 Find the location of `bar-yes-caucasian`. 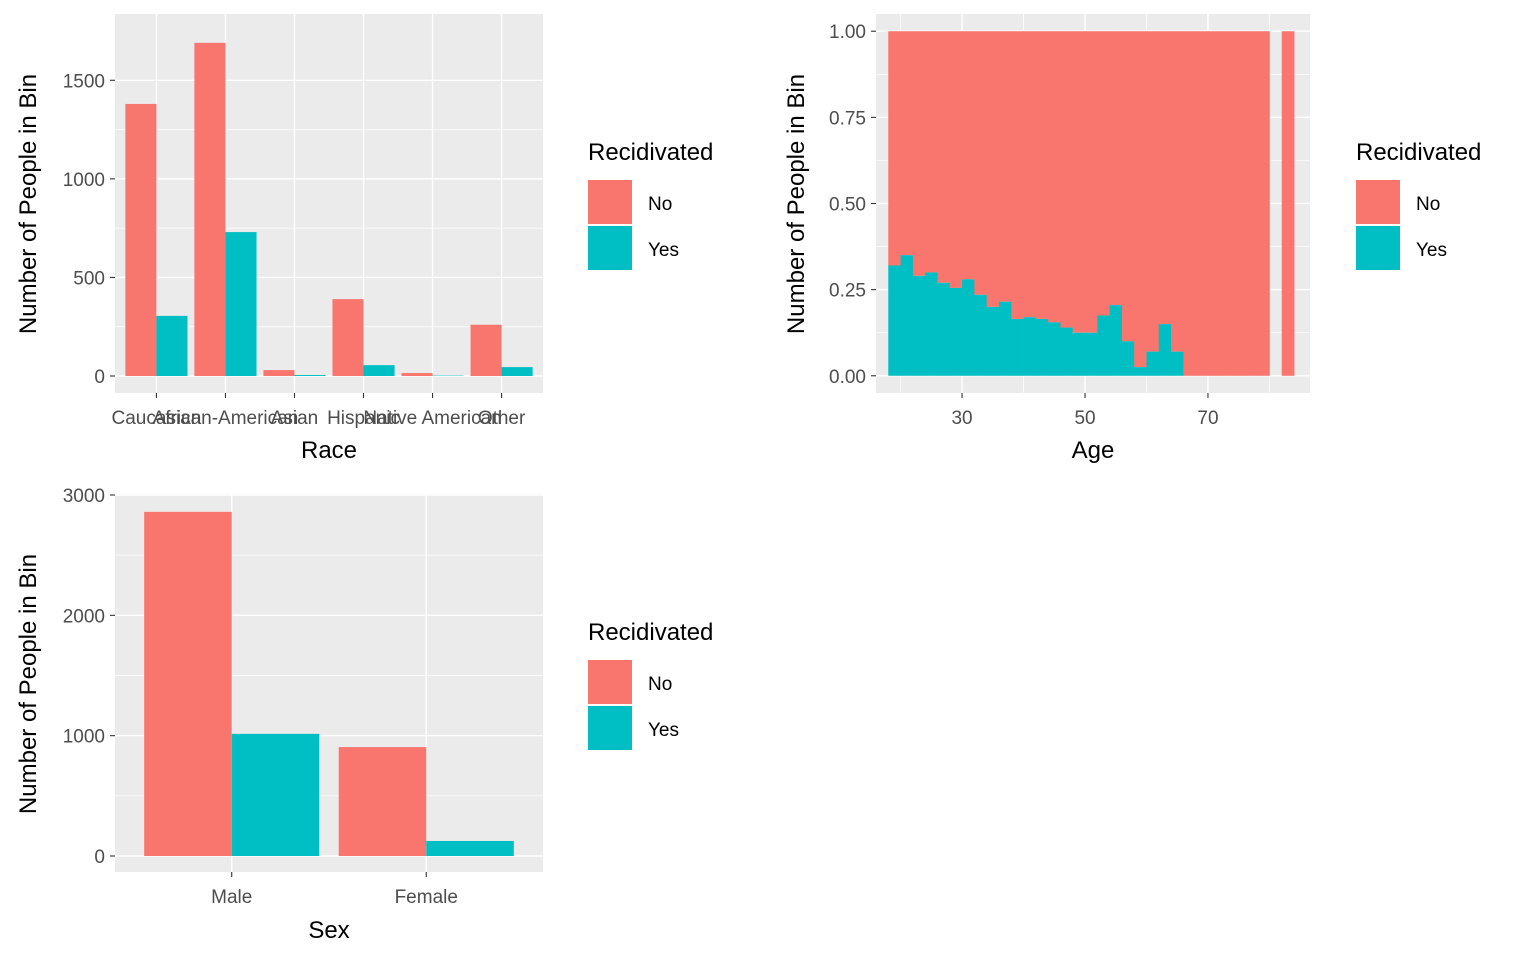

bar-yes-caucasian is located at coordinates (171, 346).